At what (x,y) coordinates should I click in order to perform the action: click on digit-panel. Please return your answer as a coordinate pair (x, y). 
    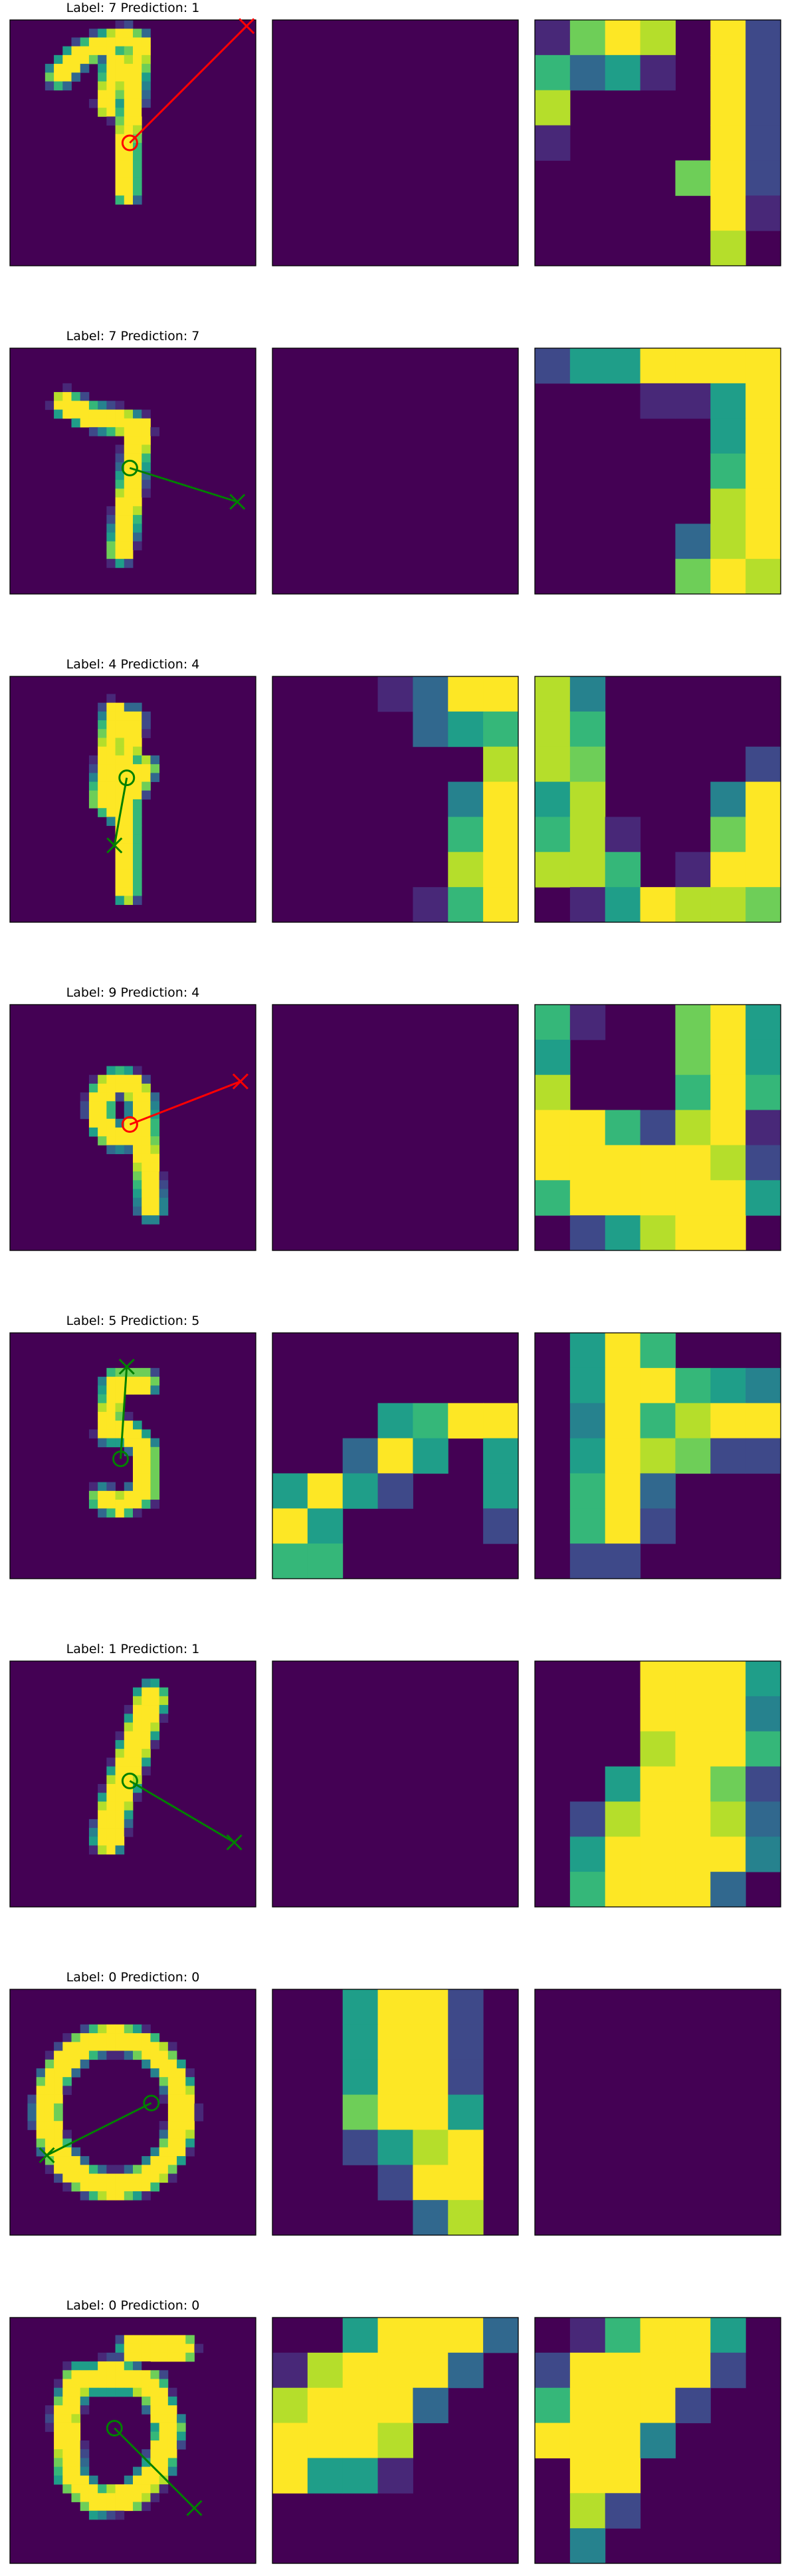
    Looking at the image, I should click on (132, 142).